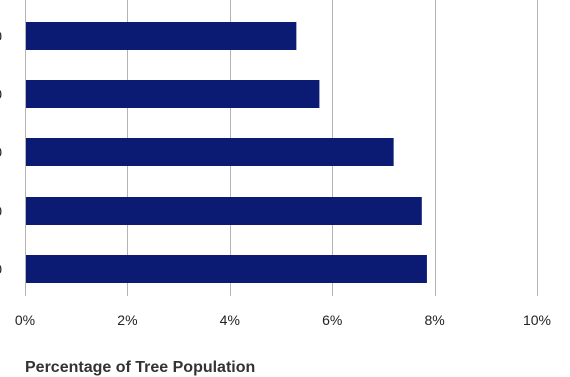 Image resolution: width=570 pixels, height=377 pixels. I want to click on x-tick-label: 0%, so click(25, 320).